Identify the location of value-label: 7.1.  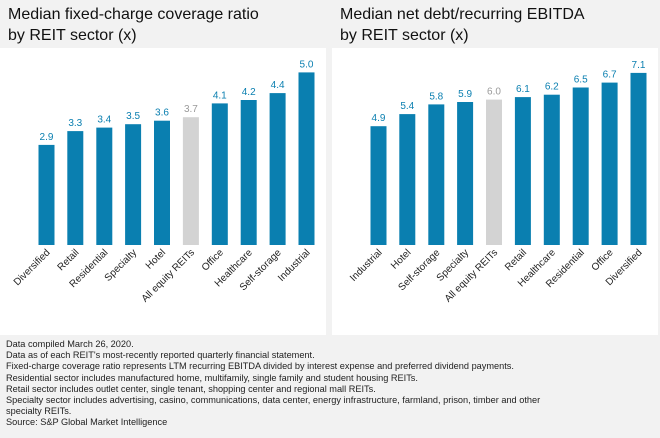
(639, 65).